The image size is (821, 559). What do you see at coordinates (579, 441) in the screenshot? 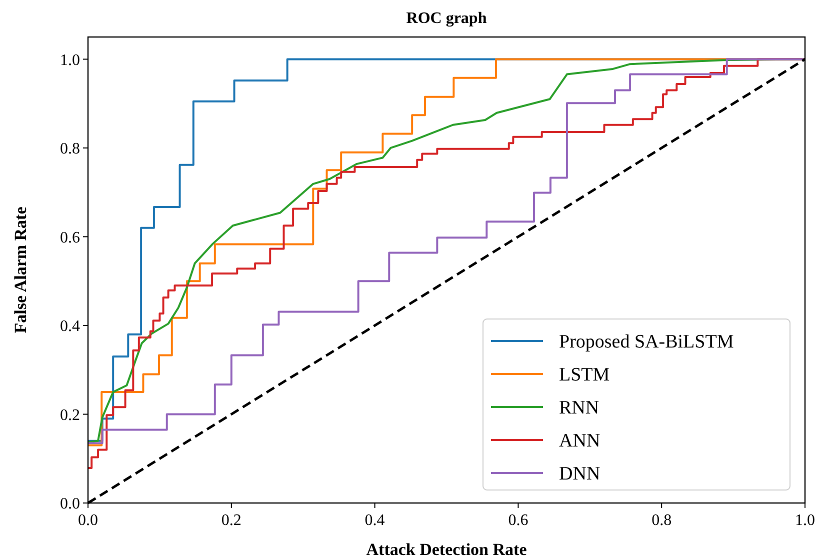
I see `legend-label: ANN` at bounding box center [579, 441].